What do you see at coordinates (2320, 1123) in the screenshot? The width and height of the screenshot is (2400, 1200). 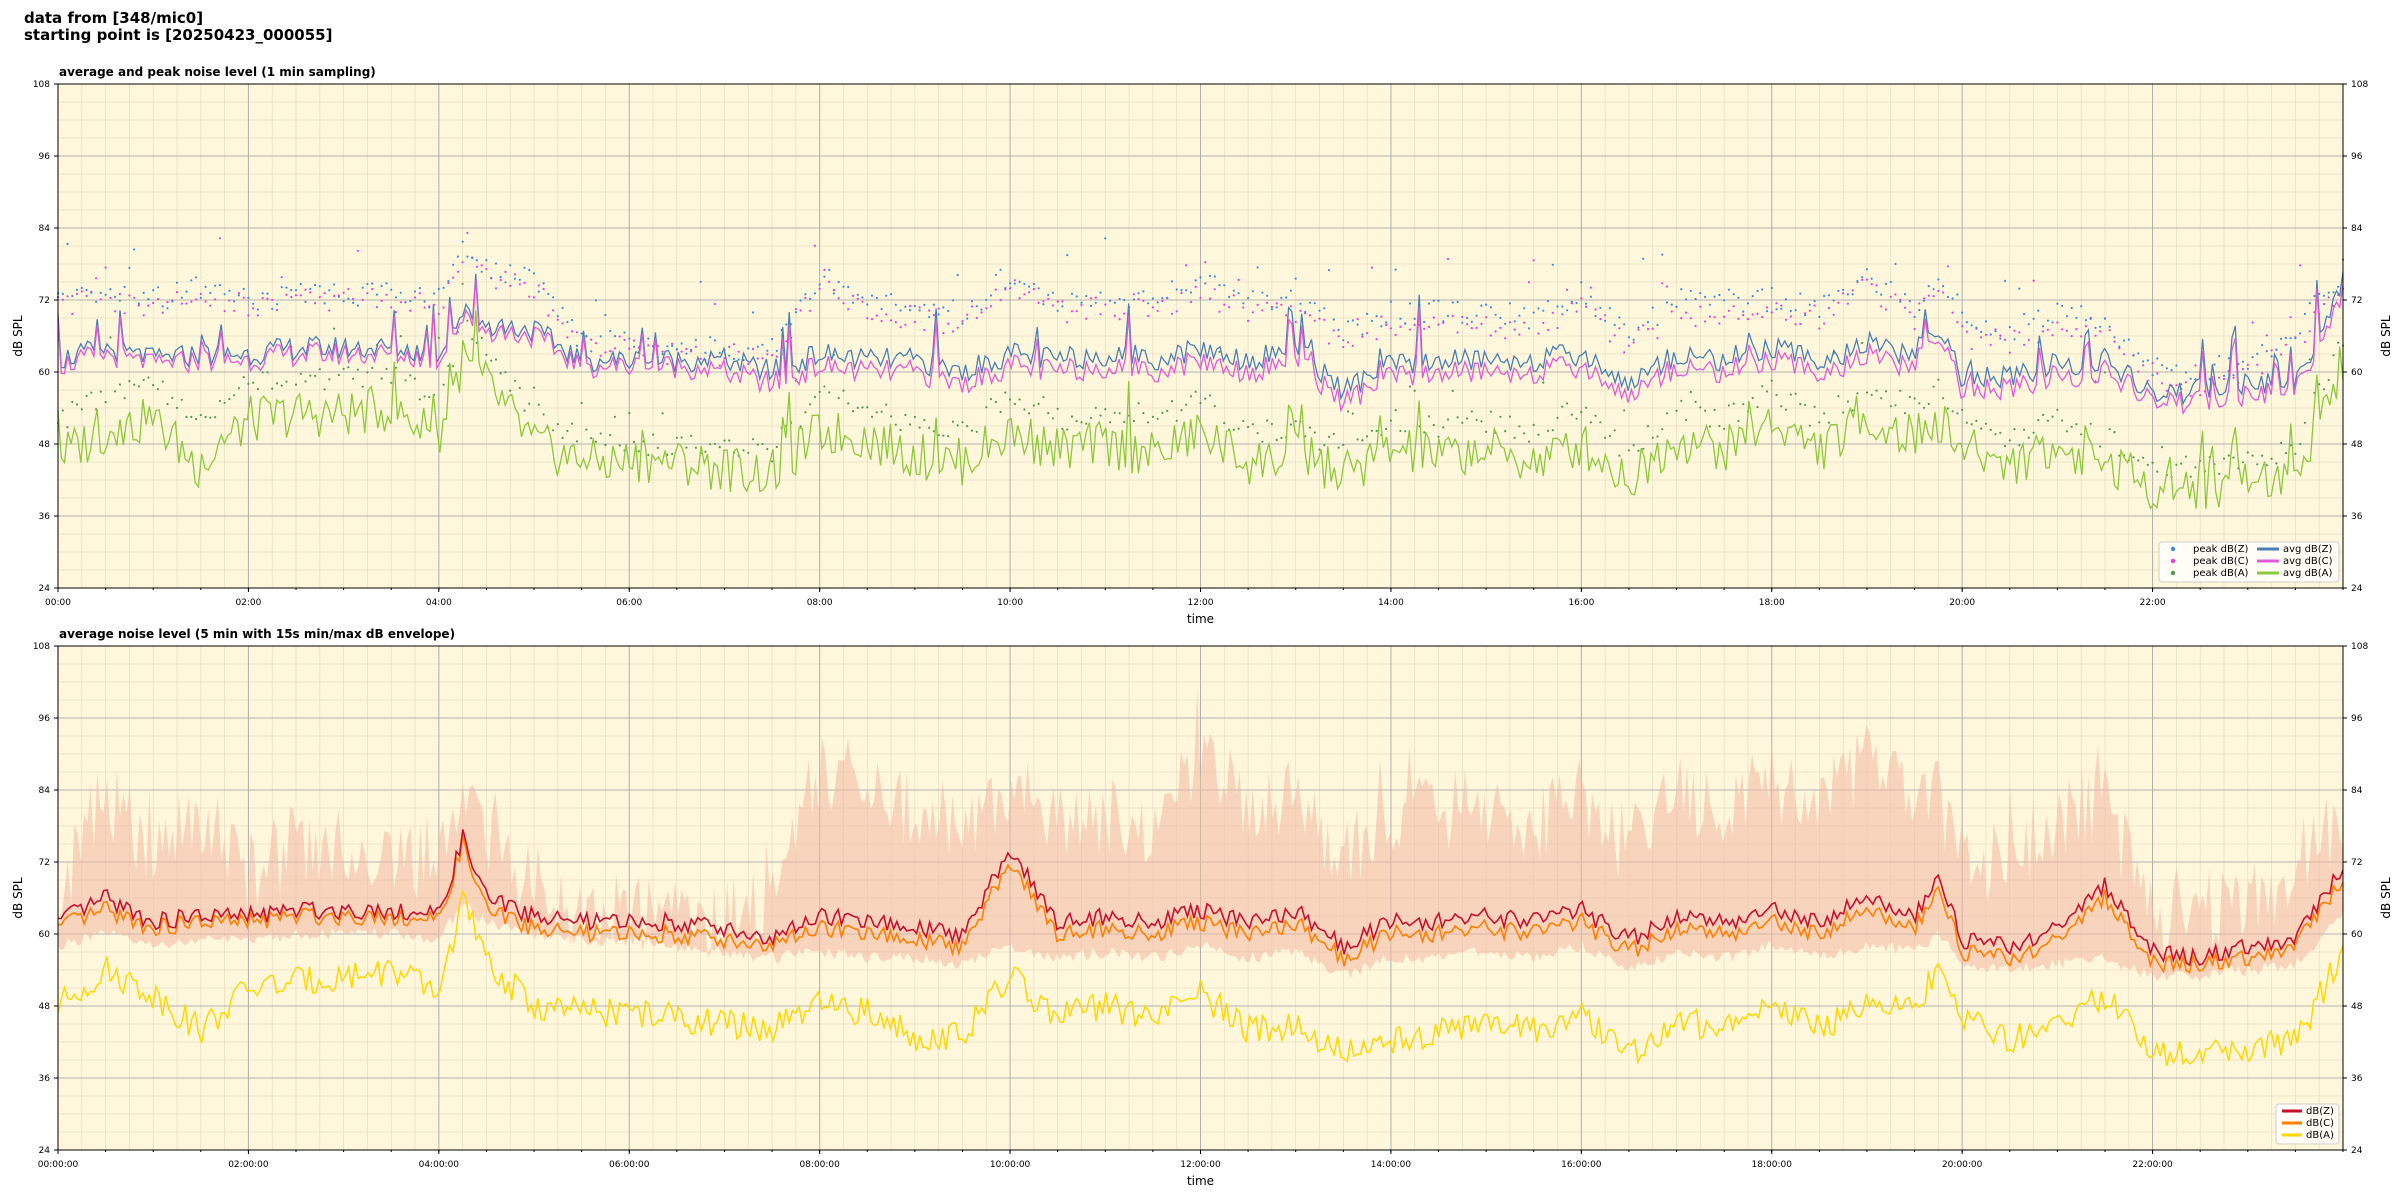 I see `legend-label: dB(C)` at bounding box center [2320, 1123].